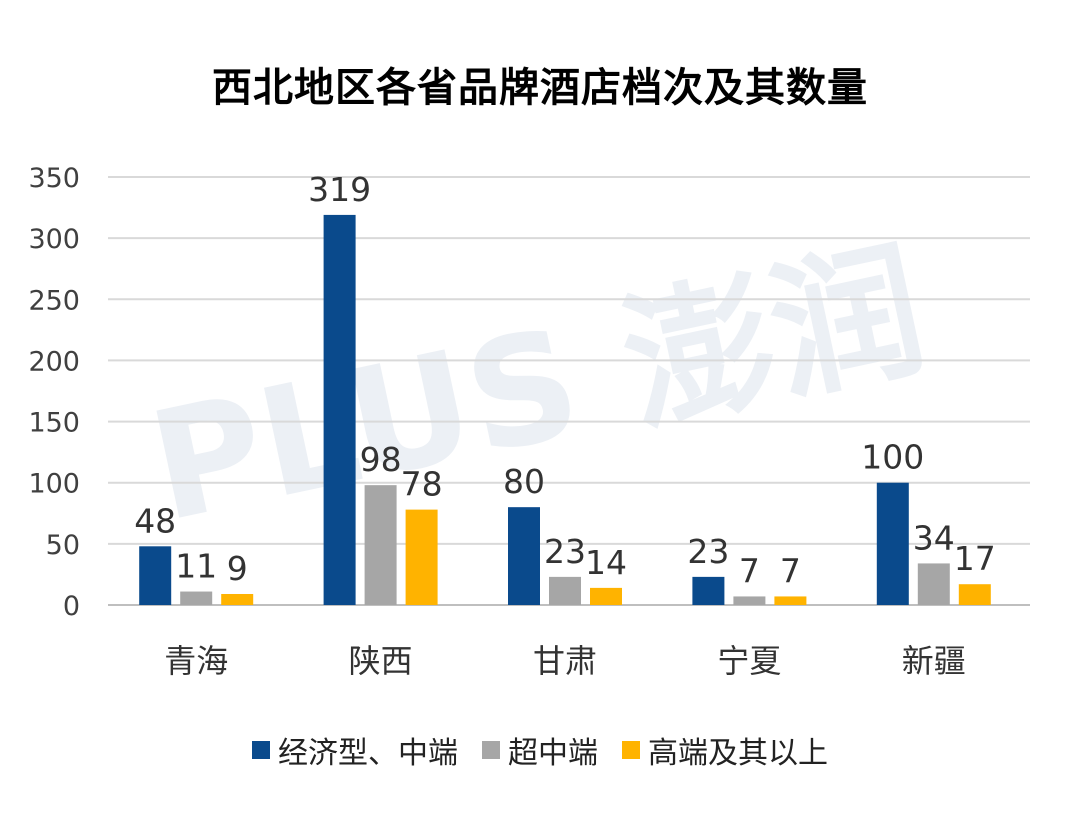 The image size is (1080, 825). Describe the element at coordinates (892, 457) in the screenshot. I see `data-label: 100` at that location.